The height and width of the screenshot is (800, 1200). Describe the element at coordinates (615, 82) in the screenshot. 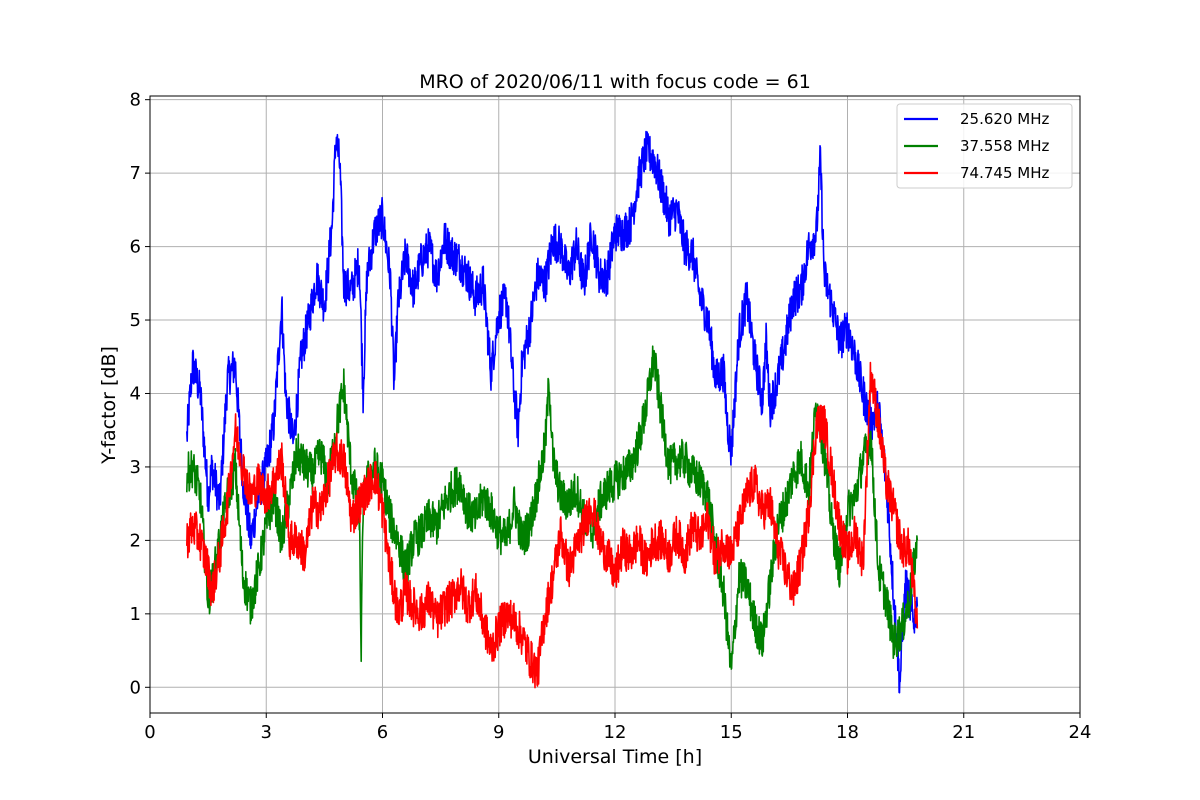

I see `chart-title: MRO of 2020/06/11 with focus code = 61` at that location.